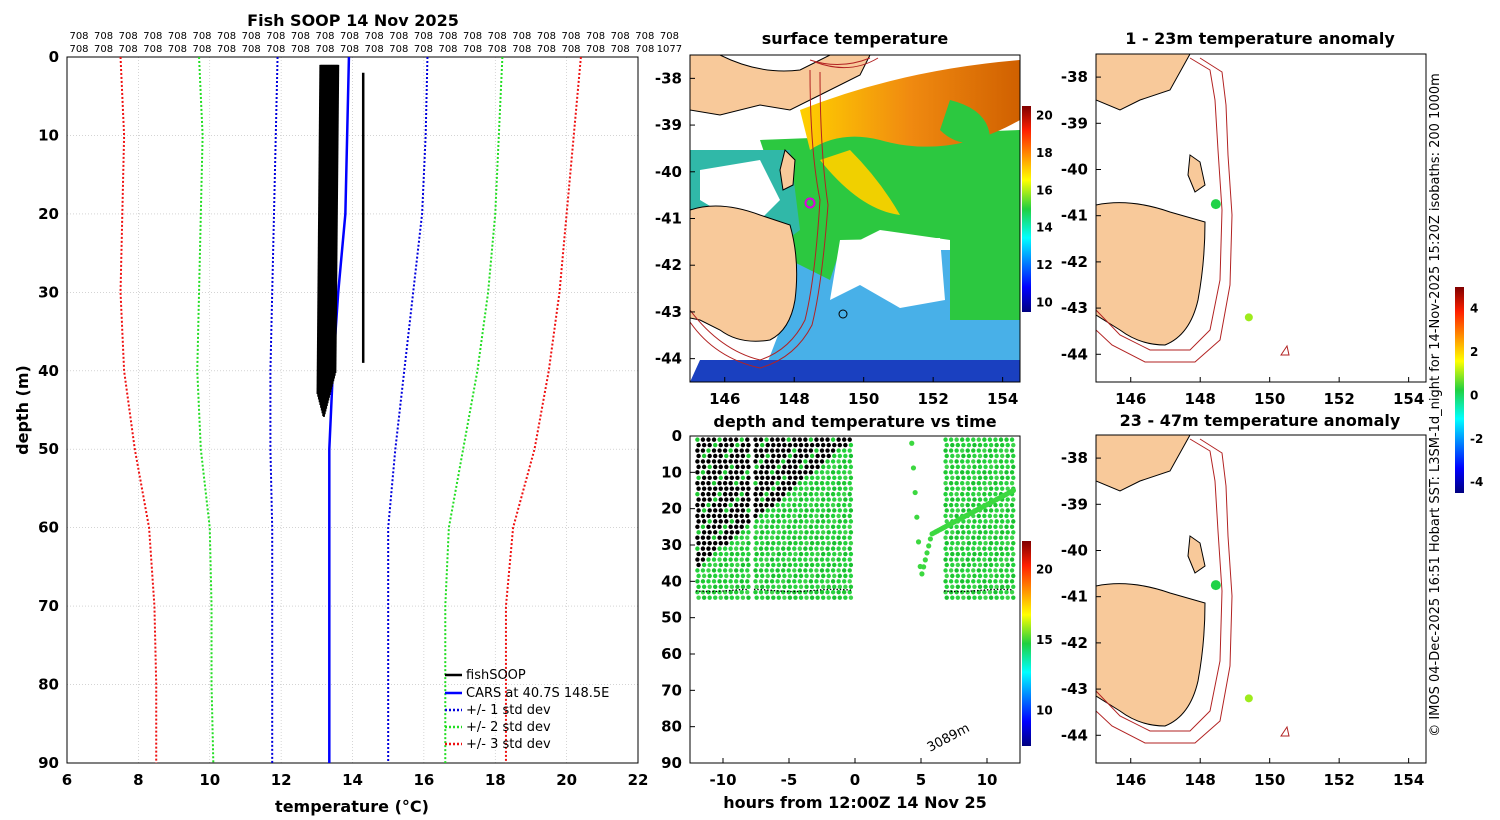  Describe the element at coordinates (1285, 350) in the screenshot. I see `anomaly1-seamount` at that location.